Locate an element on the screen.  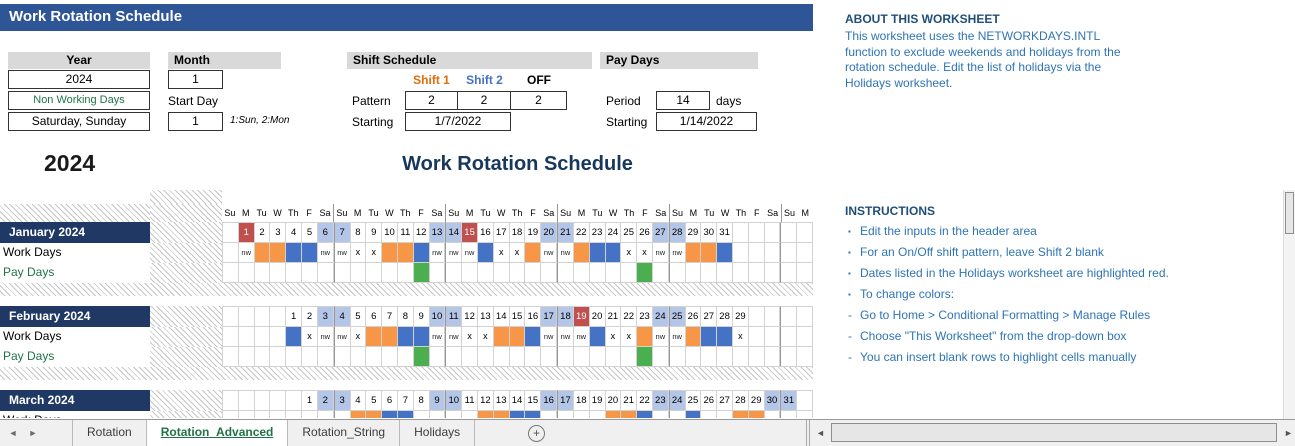
sheet-tab-rotation_advanced: Rotation_Advanced is located at coordinates (217, 433).